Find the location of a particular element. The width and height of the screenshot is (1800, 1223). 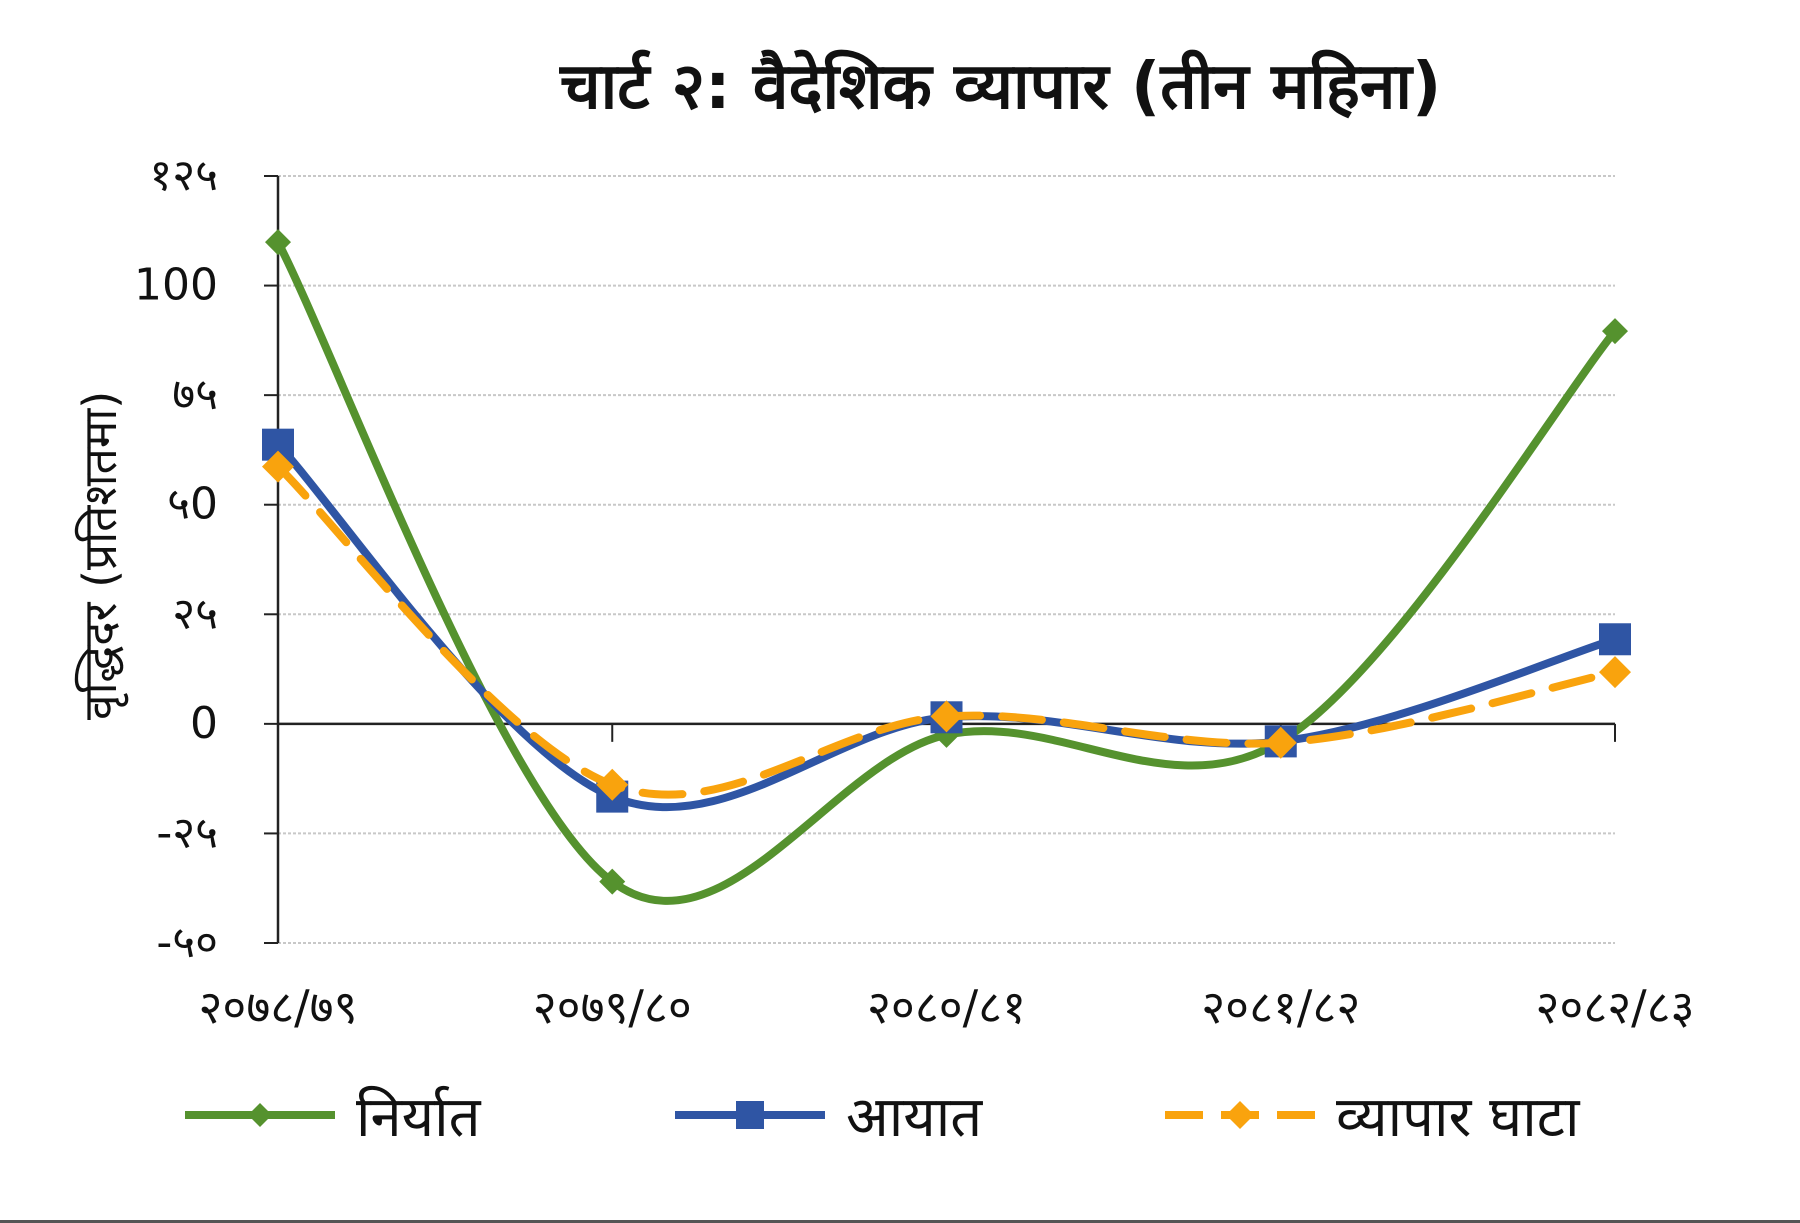

y-tick-label: -५० is located at coordinates (187, 942).